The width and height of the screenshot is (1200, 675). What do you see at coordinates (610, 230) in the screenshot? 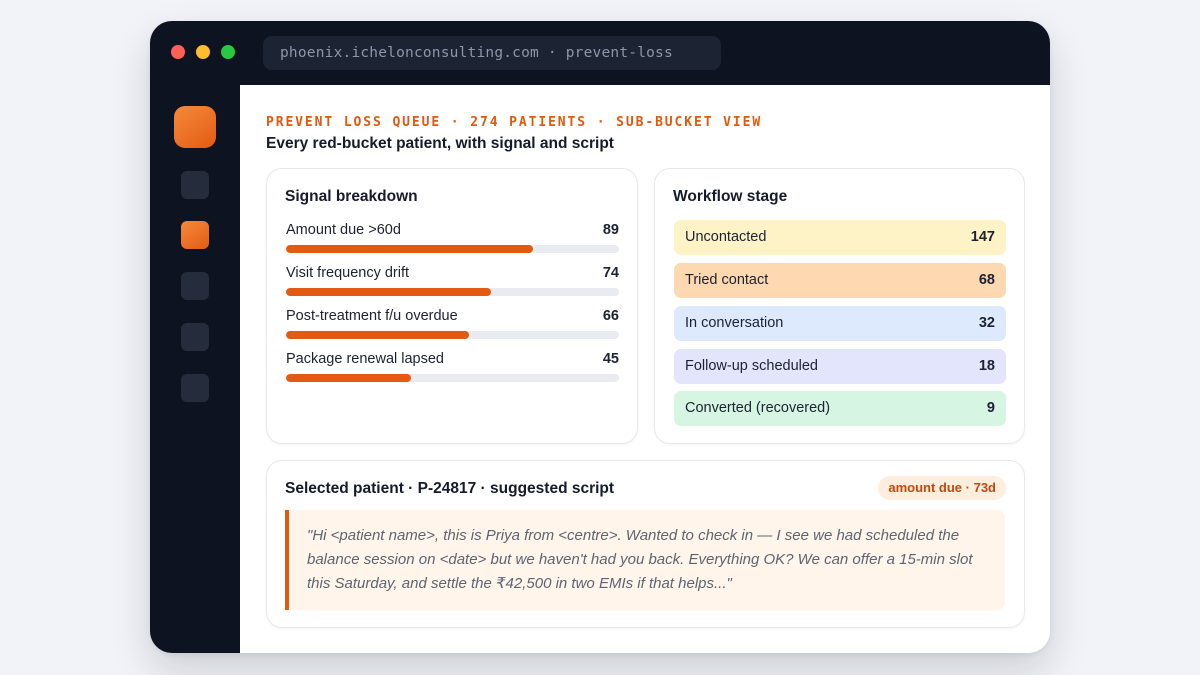
I see `signal-count: 89` at bounding box center [610, 230].